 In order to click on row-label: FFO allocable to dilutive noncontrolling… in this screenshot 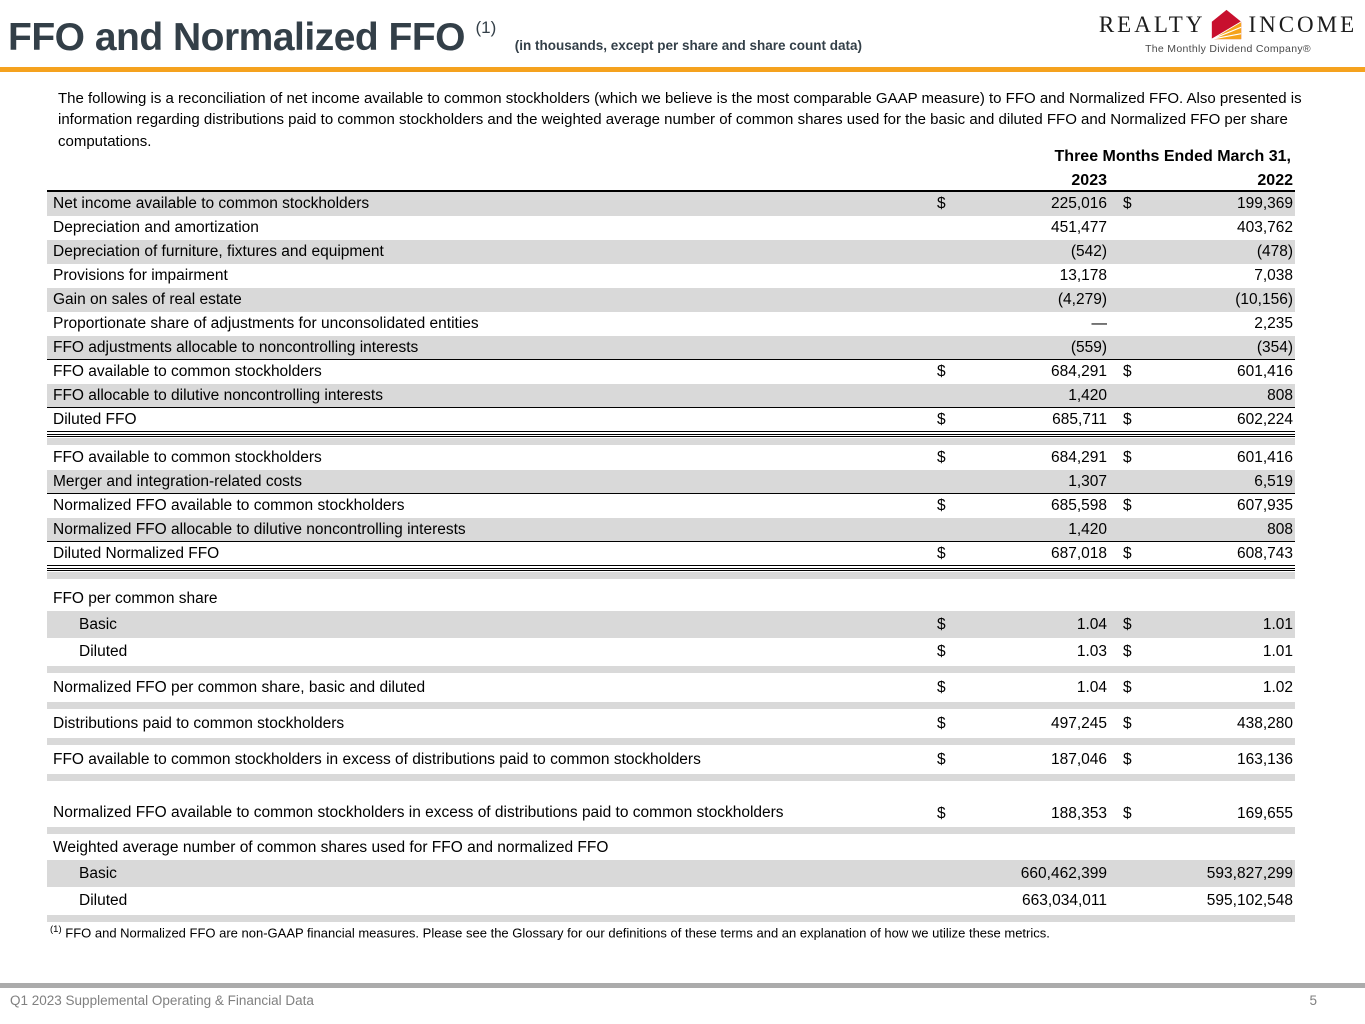, I will do `click(218, 395)`.